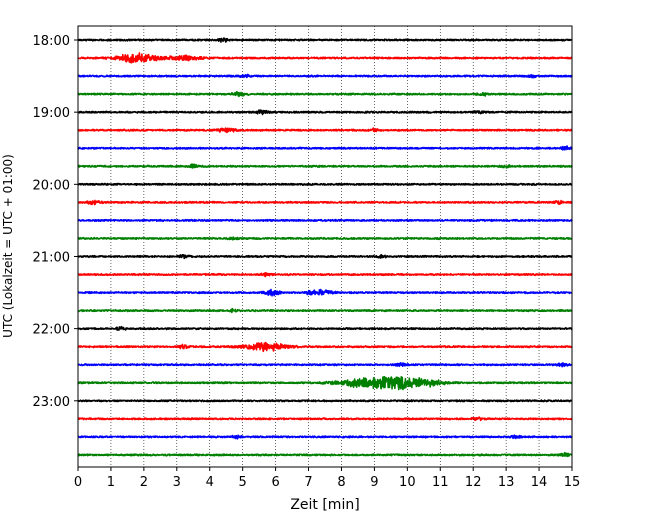  I want to click on x-tick-label-3: 3, so click(177, 482).